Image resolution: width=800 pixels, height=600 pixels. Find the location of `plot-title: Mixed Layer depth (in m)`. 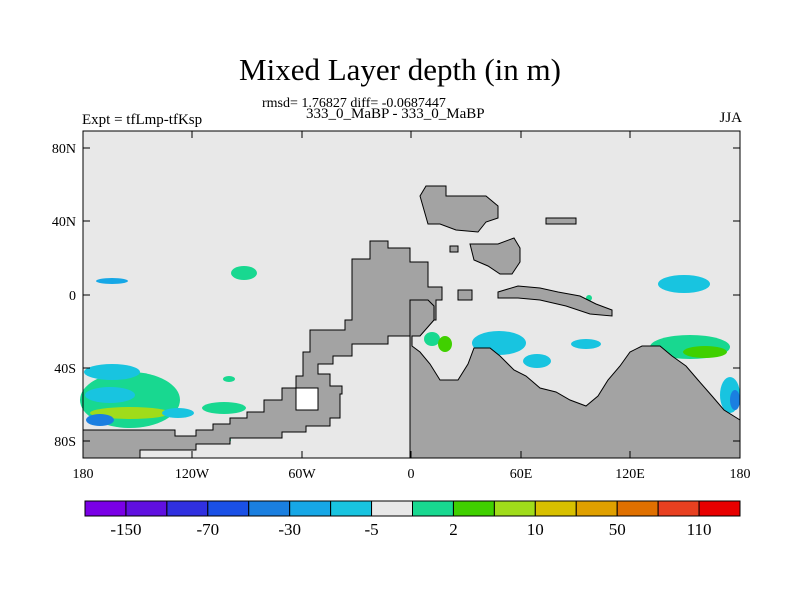

plot-title: Mixed Layer depth (in m) is located at coordinates (400, 69).